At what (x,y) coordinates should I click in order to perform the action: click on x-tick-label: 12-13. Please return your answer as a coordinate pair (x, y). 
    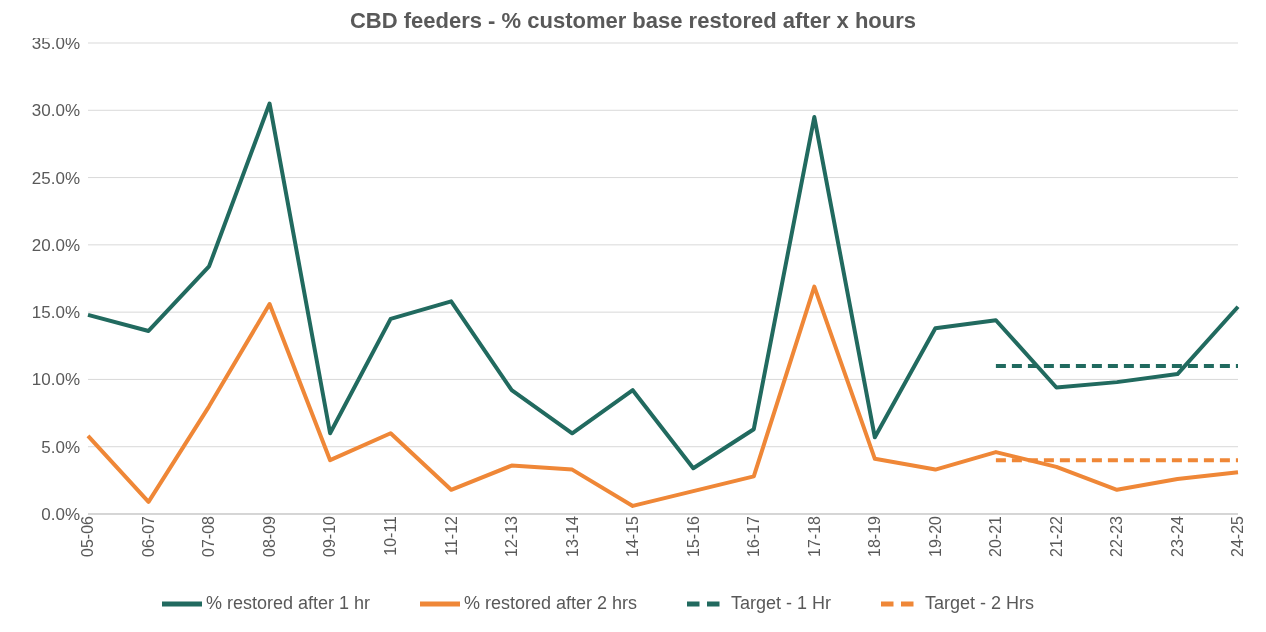
    Looking at the image, I should click on (512, 536).